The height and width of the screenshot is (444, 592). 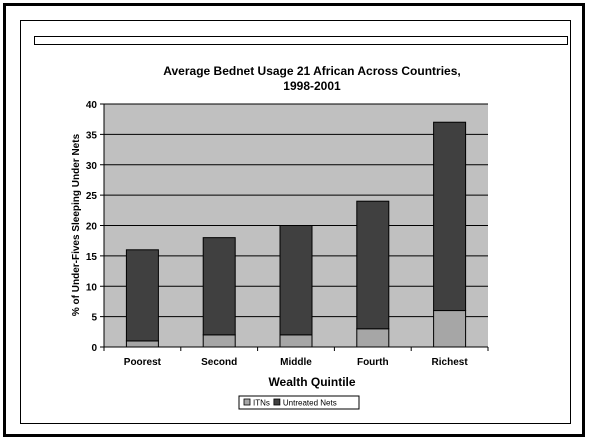 What do you see at coordinates (92, 105) in the screenshot?
I see `y-tick-label: 40` at bounding box center [92, 105].